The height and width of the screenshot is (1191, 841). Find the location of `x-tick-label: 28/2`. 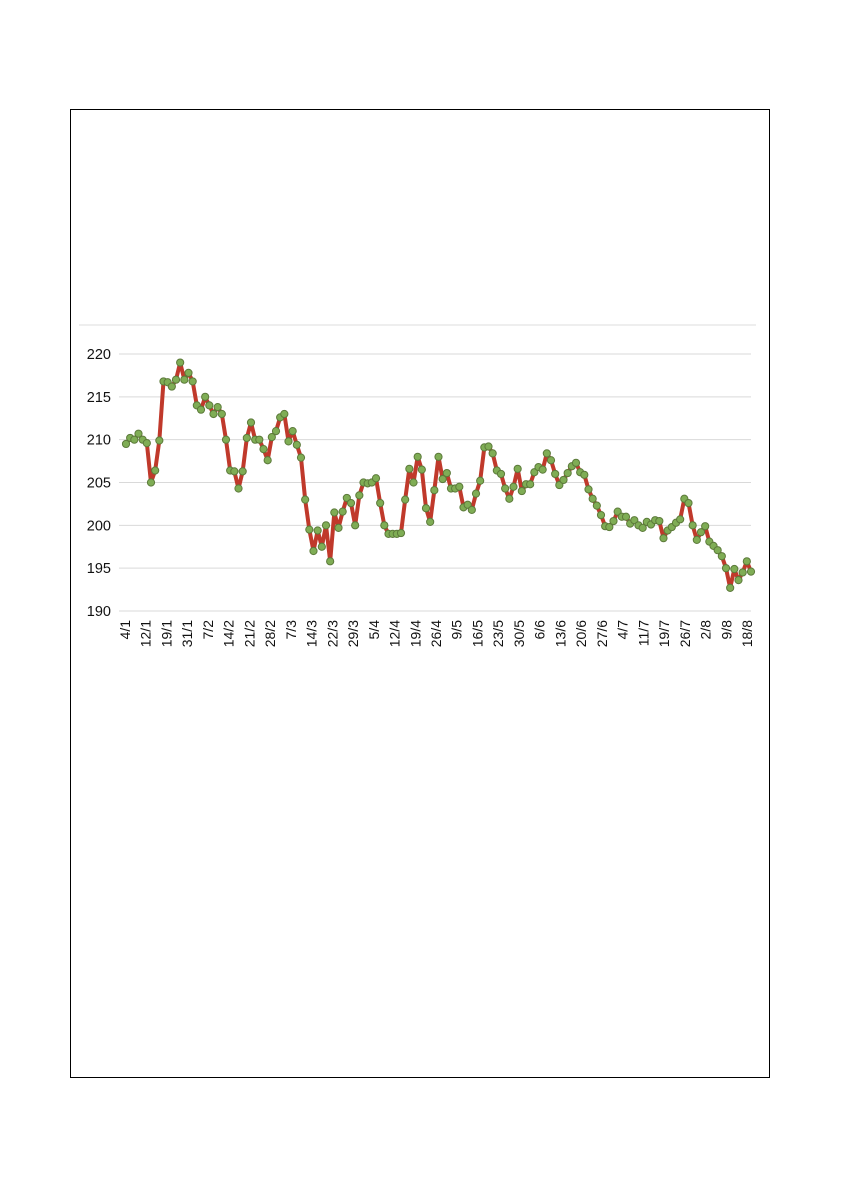

x-tick-label: 28/2 is located at coordinates (270, 633).